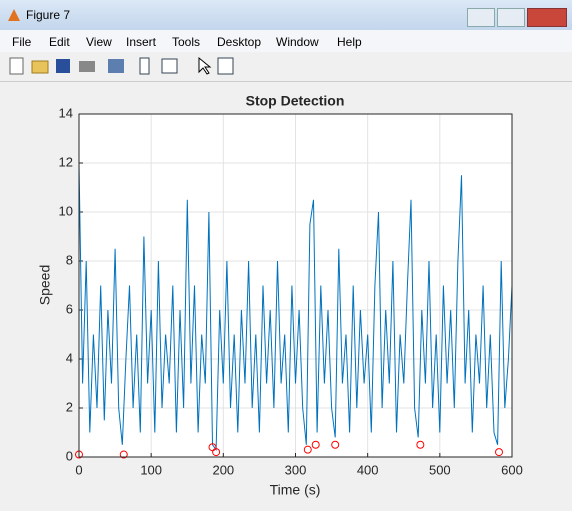 The width and height of the screenshot is (572, 511). Describe the element at coordinates (481, 17) in the screenshot. I see `minimize-button` at that location.